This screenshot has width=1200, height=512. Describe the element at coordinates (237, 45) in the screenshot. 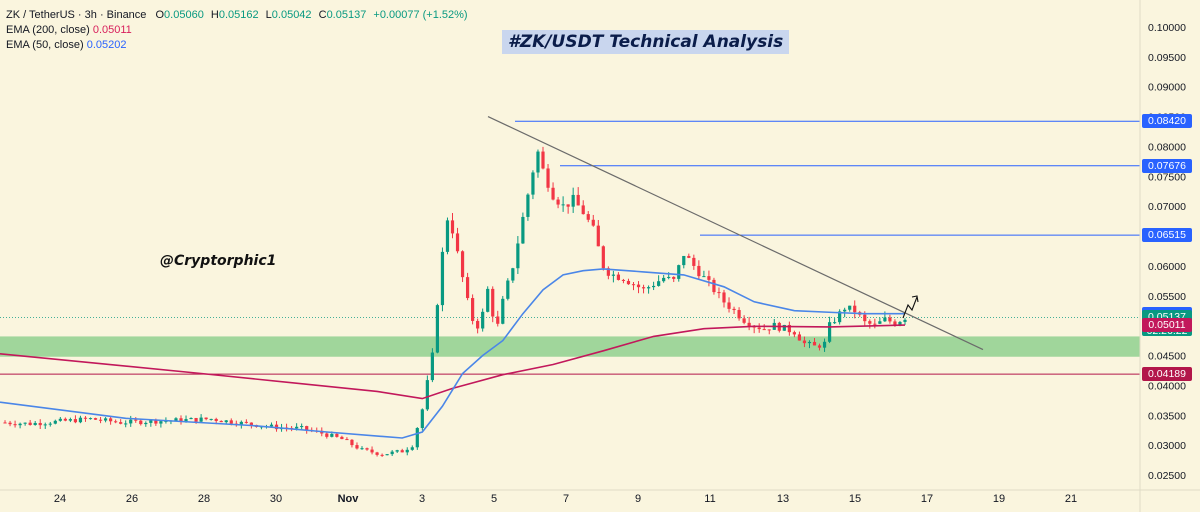

I see `ema50-legend: EMA (50, close) 0.05202` at that location.